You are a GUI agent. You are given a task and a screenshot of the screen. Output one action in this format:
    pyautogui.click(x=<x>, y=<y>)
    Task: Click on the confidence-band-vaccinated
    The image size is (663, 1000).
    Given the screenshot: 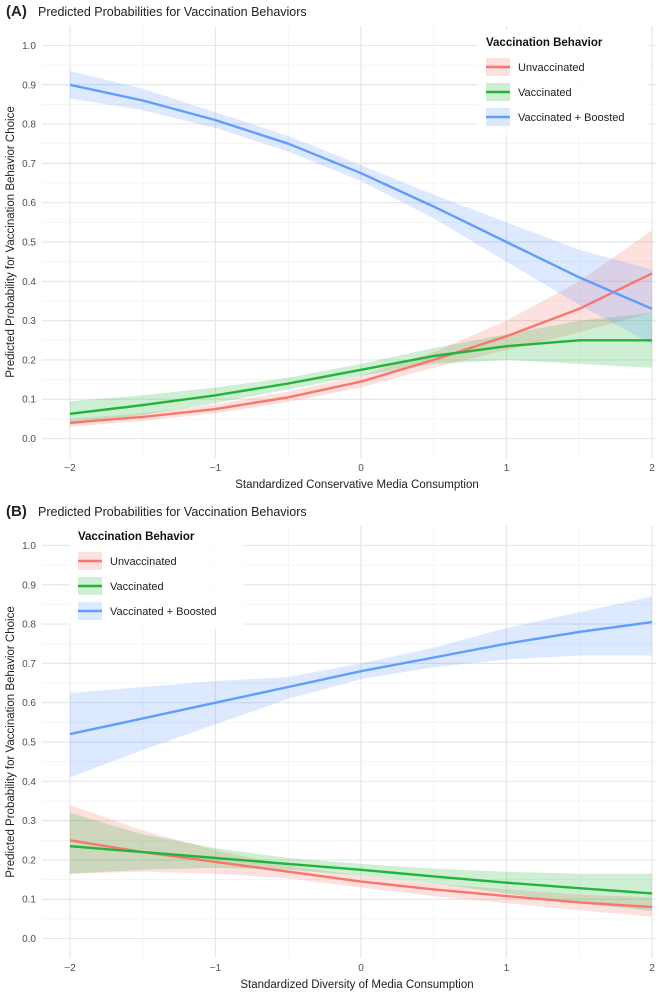 What is the action you would take?
    pyautogui.click(x=361, y=861)
    